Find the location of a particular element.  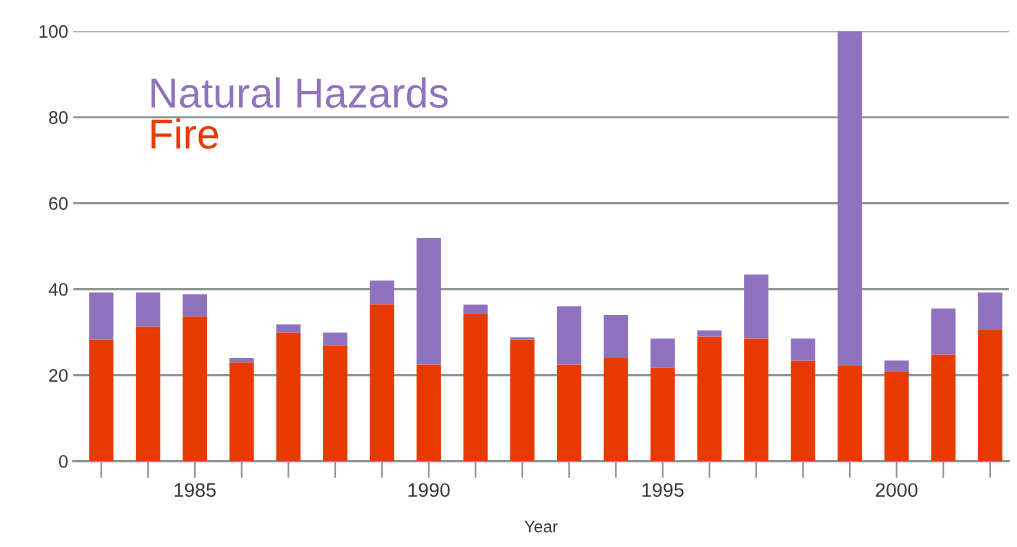

y-tick-label: 0 is located at coordinates (63, 461).